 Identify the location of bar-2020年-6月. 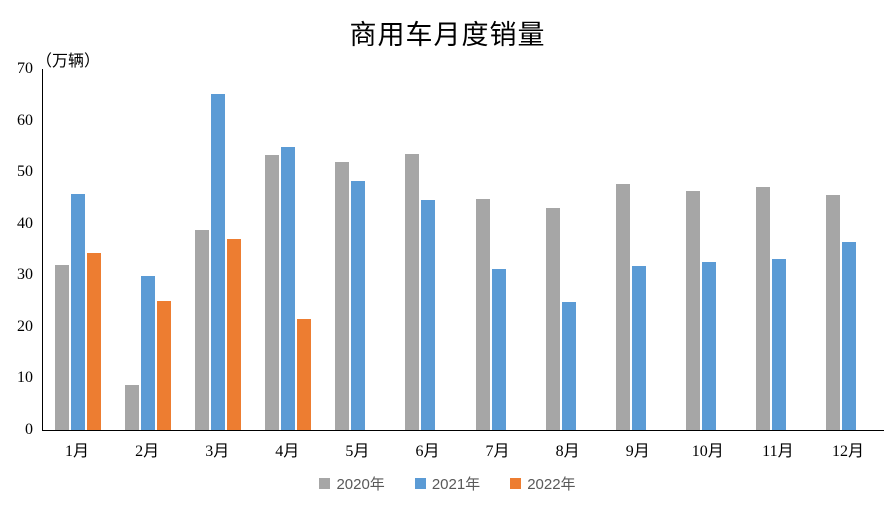
(412, 291).